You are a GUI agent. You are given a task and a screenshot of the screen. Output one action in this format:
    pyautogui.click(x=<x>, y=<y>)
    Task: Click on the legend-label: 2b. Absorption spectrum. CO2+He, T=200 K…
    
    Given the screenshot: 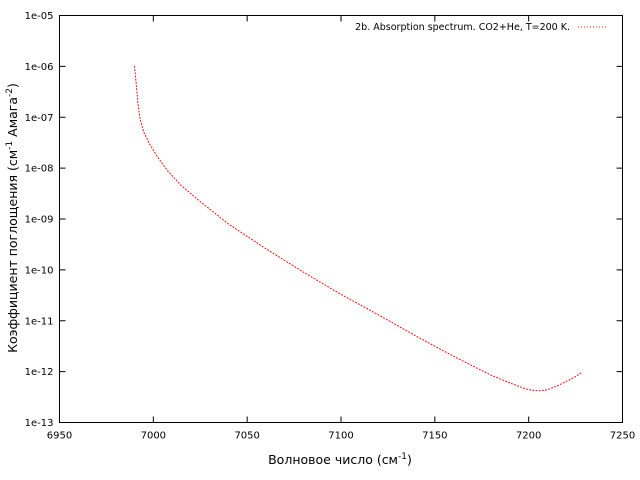 What is the action you would take?
    pyautogui.click(x=462, y=27)
    